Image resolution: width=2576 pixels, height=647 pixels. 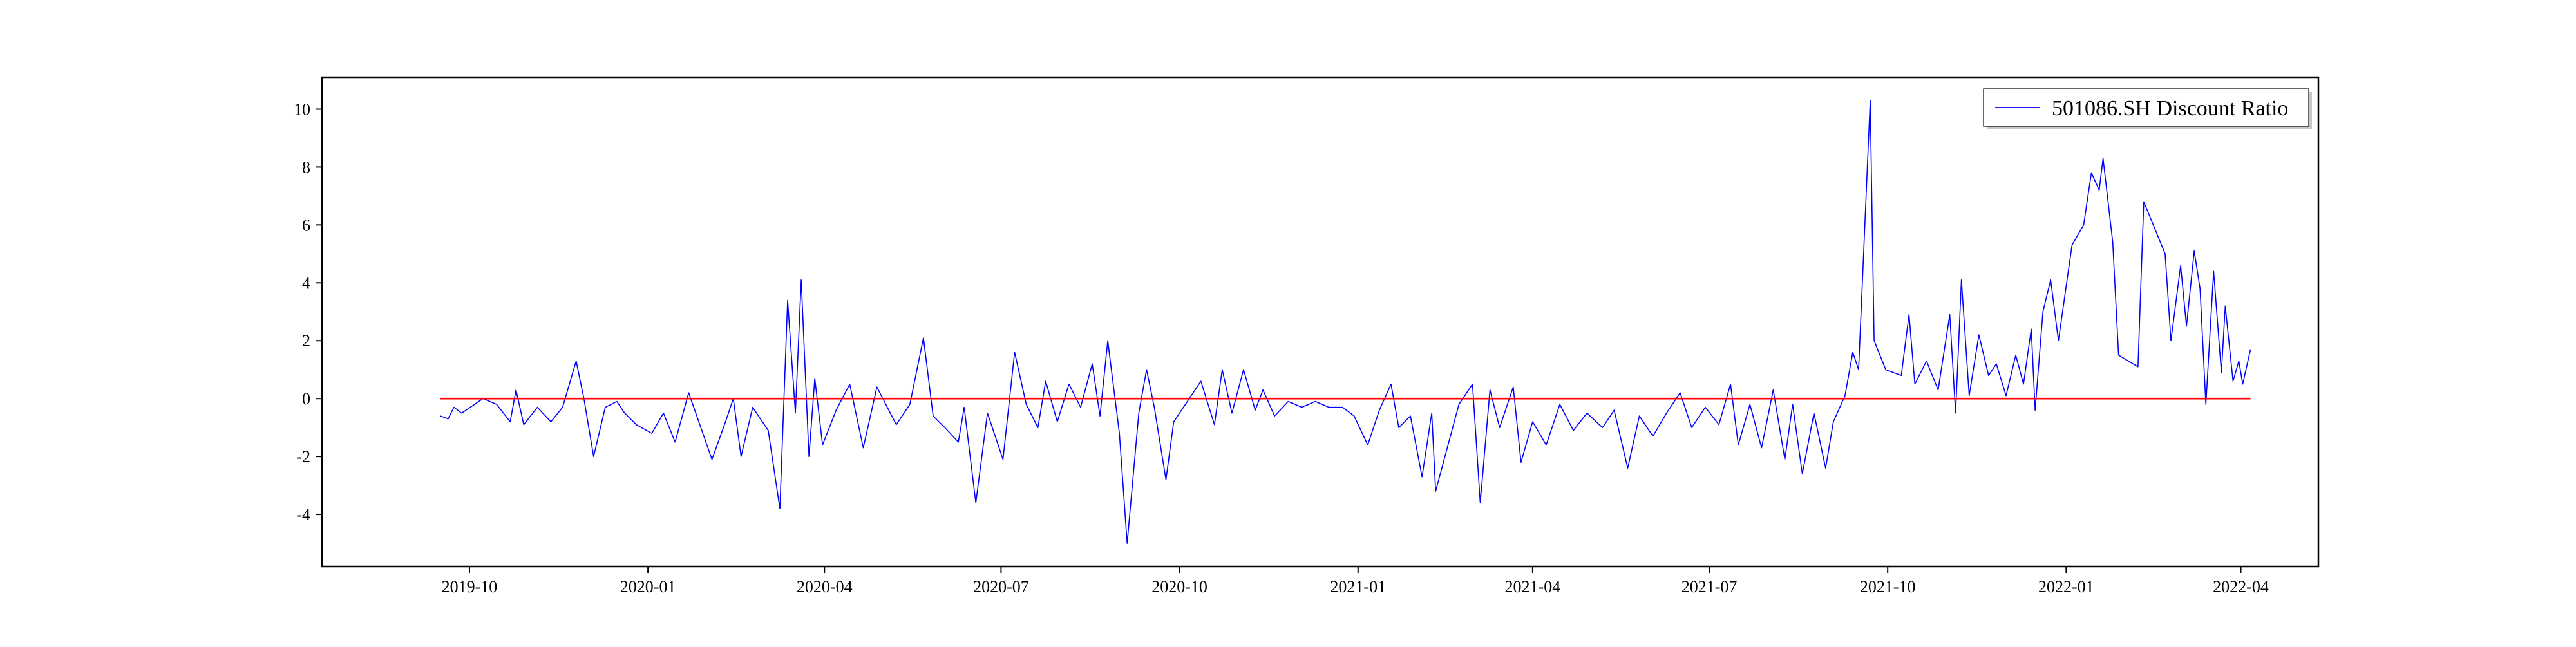 I want to click on x-tick-label: 2022-01, so click(x=2066, y=586).